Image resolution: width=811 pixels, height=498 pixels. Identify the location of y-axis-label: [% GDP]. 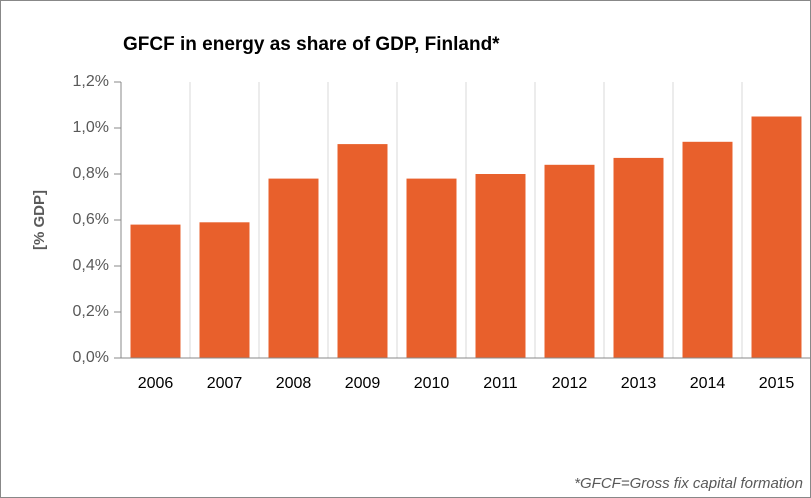
(39, 220).